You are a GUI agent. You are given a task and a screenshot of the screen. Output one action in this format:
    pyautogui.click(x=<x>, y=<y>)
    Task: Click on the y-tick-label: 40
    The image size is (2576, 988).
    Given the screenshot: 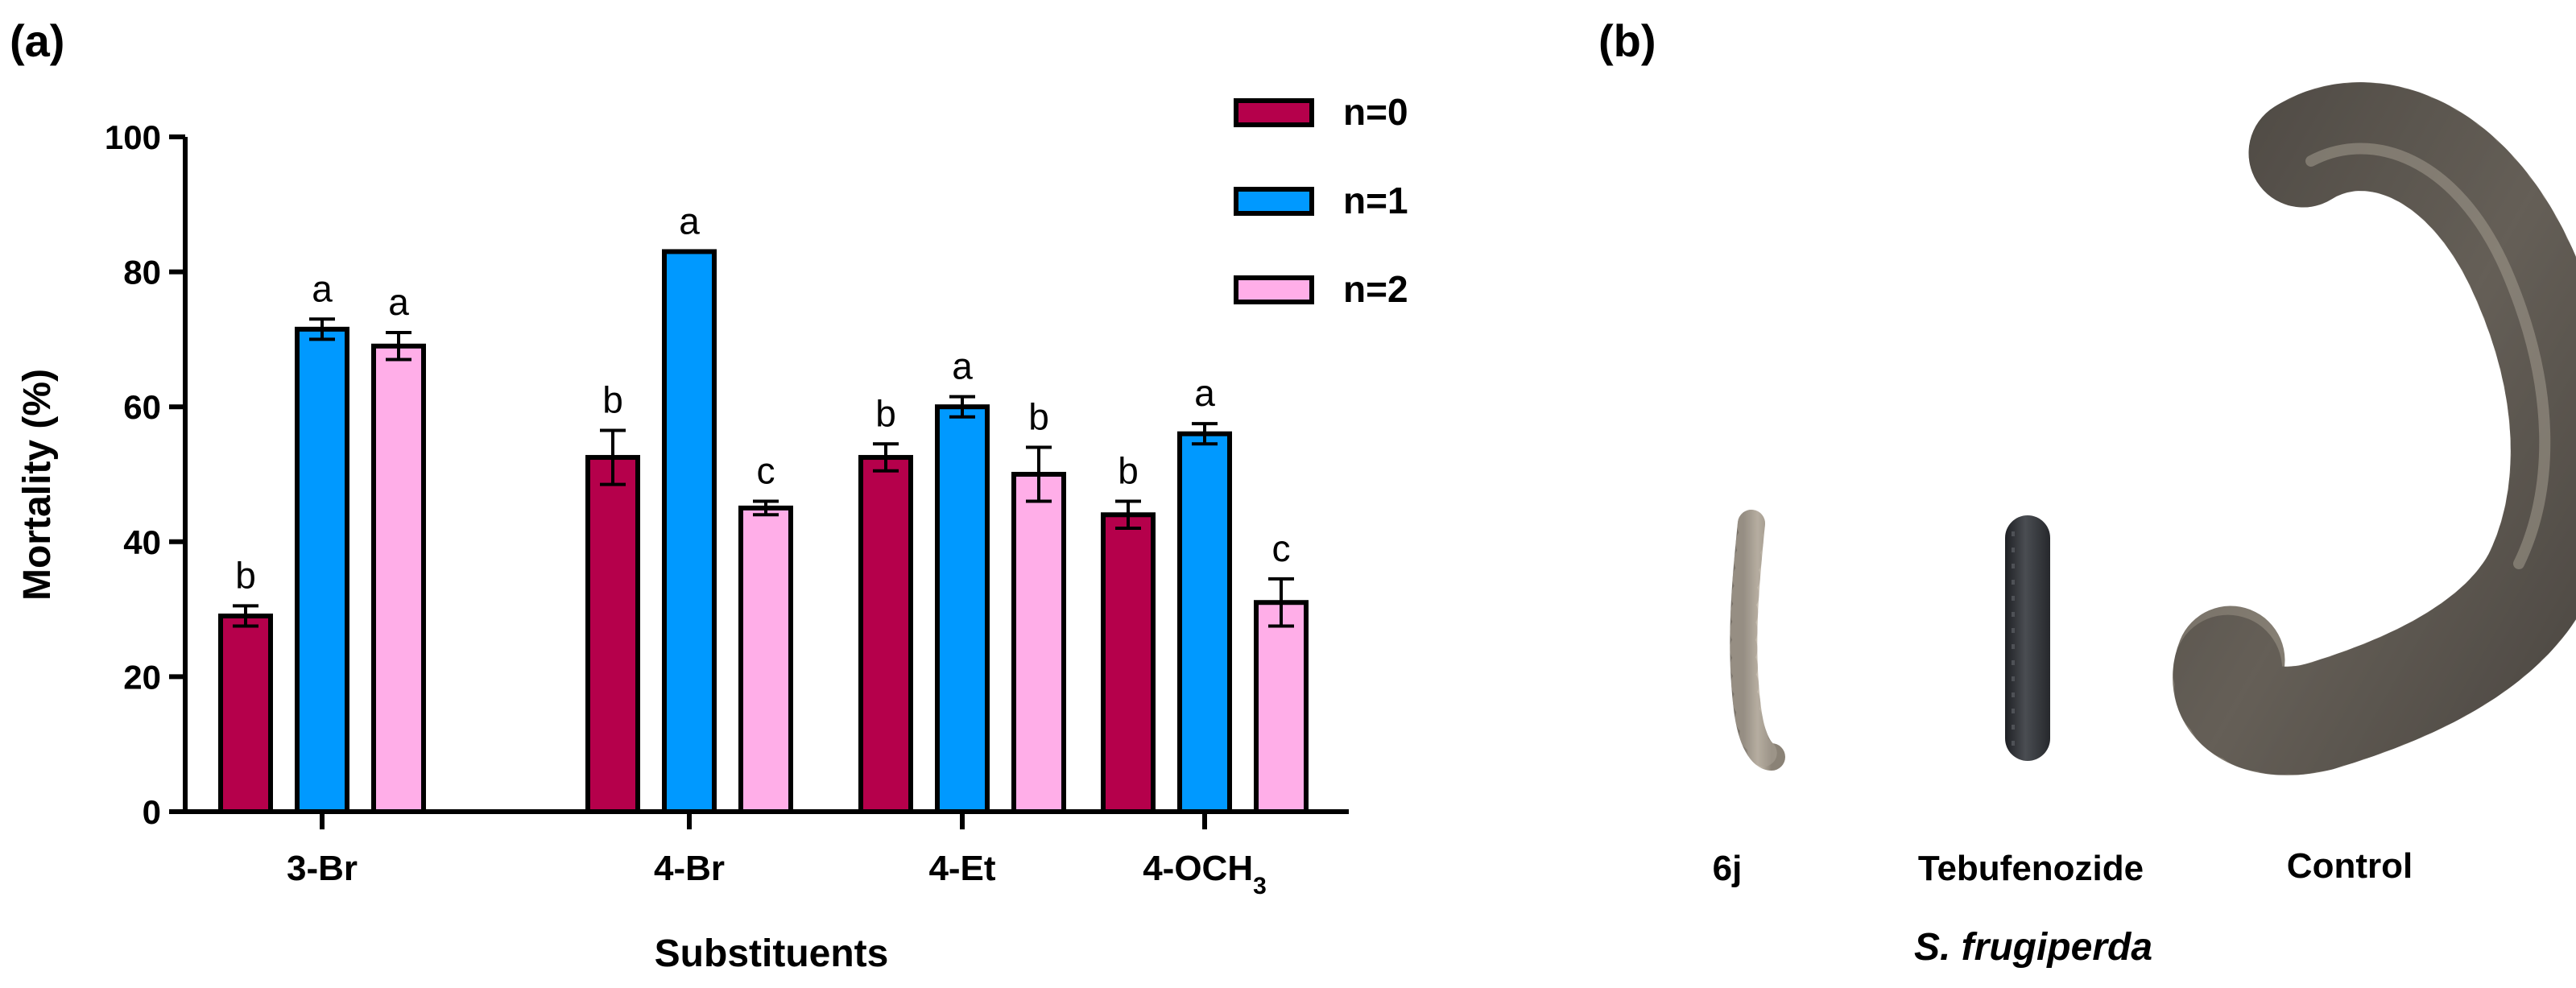 What is the action you would take?
    pyautogui.click(x=142, y=542)
    